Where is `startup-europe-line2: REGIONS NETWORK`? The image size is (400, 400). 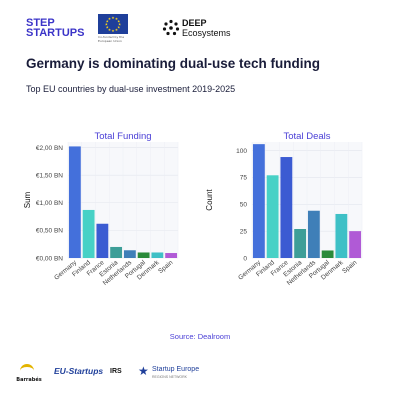
startup-europe-line2: REGIONS NETWORK is located at coordinates (170, 377).